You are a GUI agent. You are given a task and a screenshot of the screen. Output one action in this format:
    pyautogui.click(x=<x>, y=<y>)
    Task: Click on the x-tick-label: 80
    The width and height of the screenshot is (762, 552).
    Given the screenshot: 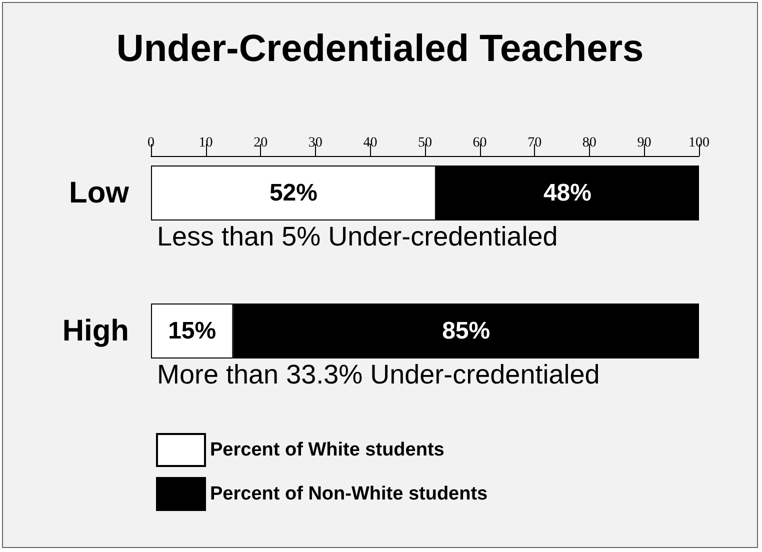 What is the action you would take?
    pyautogui.click(x=589, y=143)
    